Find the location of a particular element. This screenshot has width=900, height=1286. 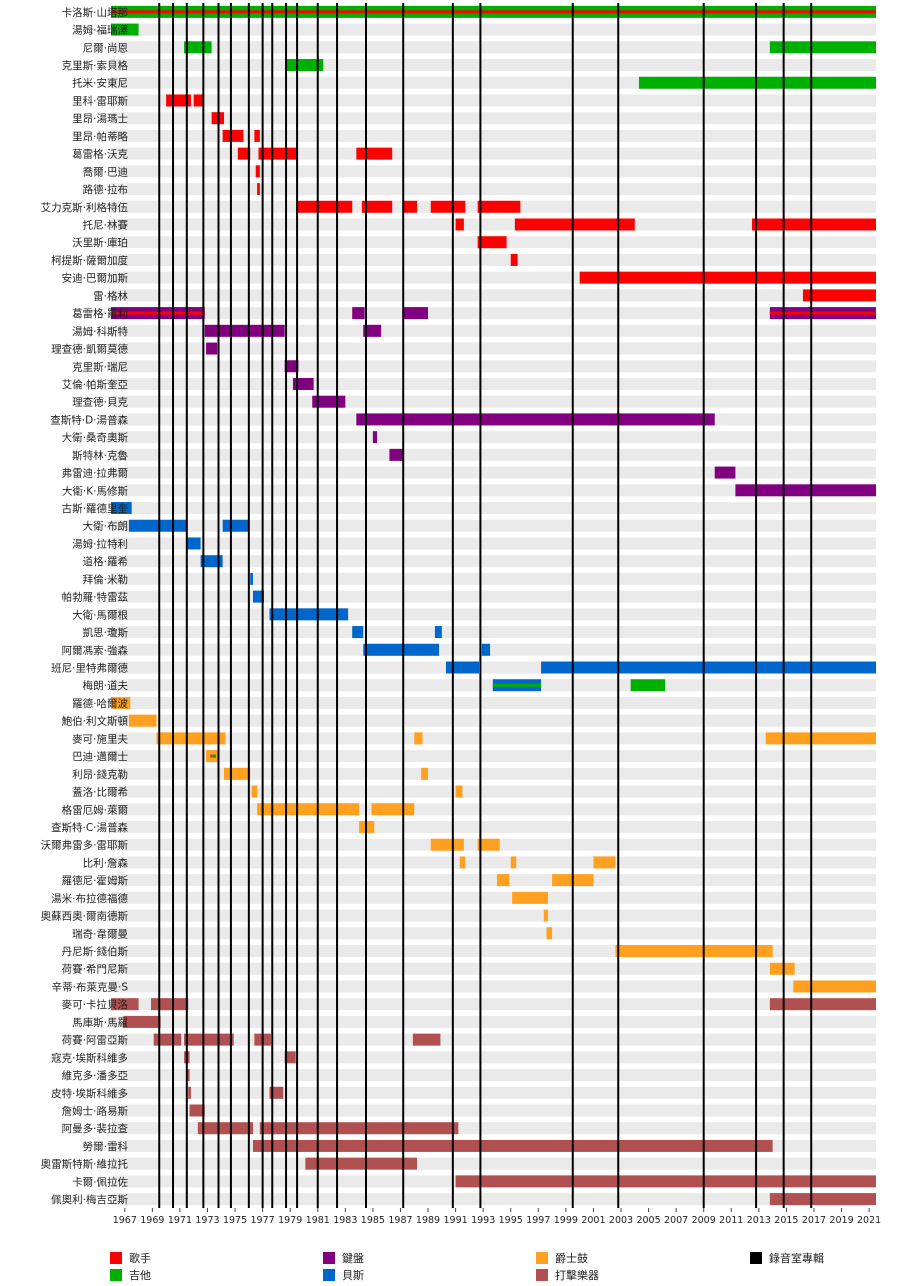

x-tick-label: 1987 is located at coordinates (400, 1220).